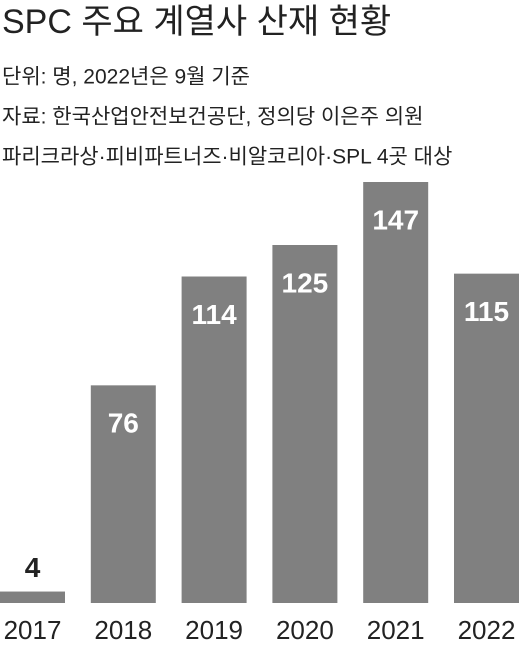  Describe the element at coordinates (395, 219) in the screenshot. I see `value-label: 147` at that location.